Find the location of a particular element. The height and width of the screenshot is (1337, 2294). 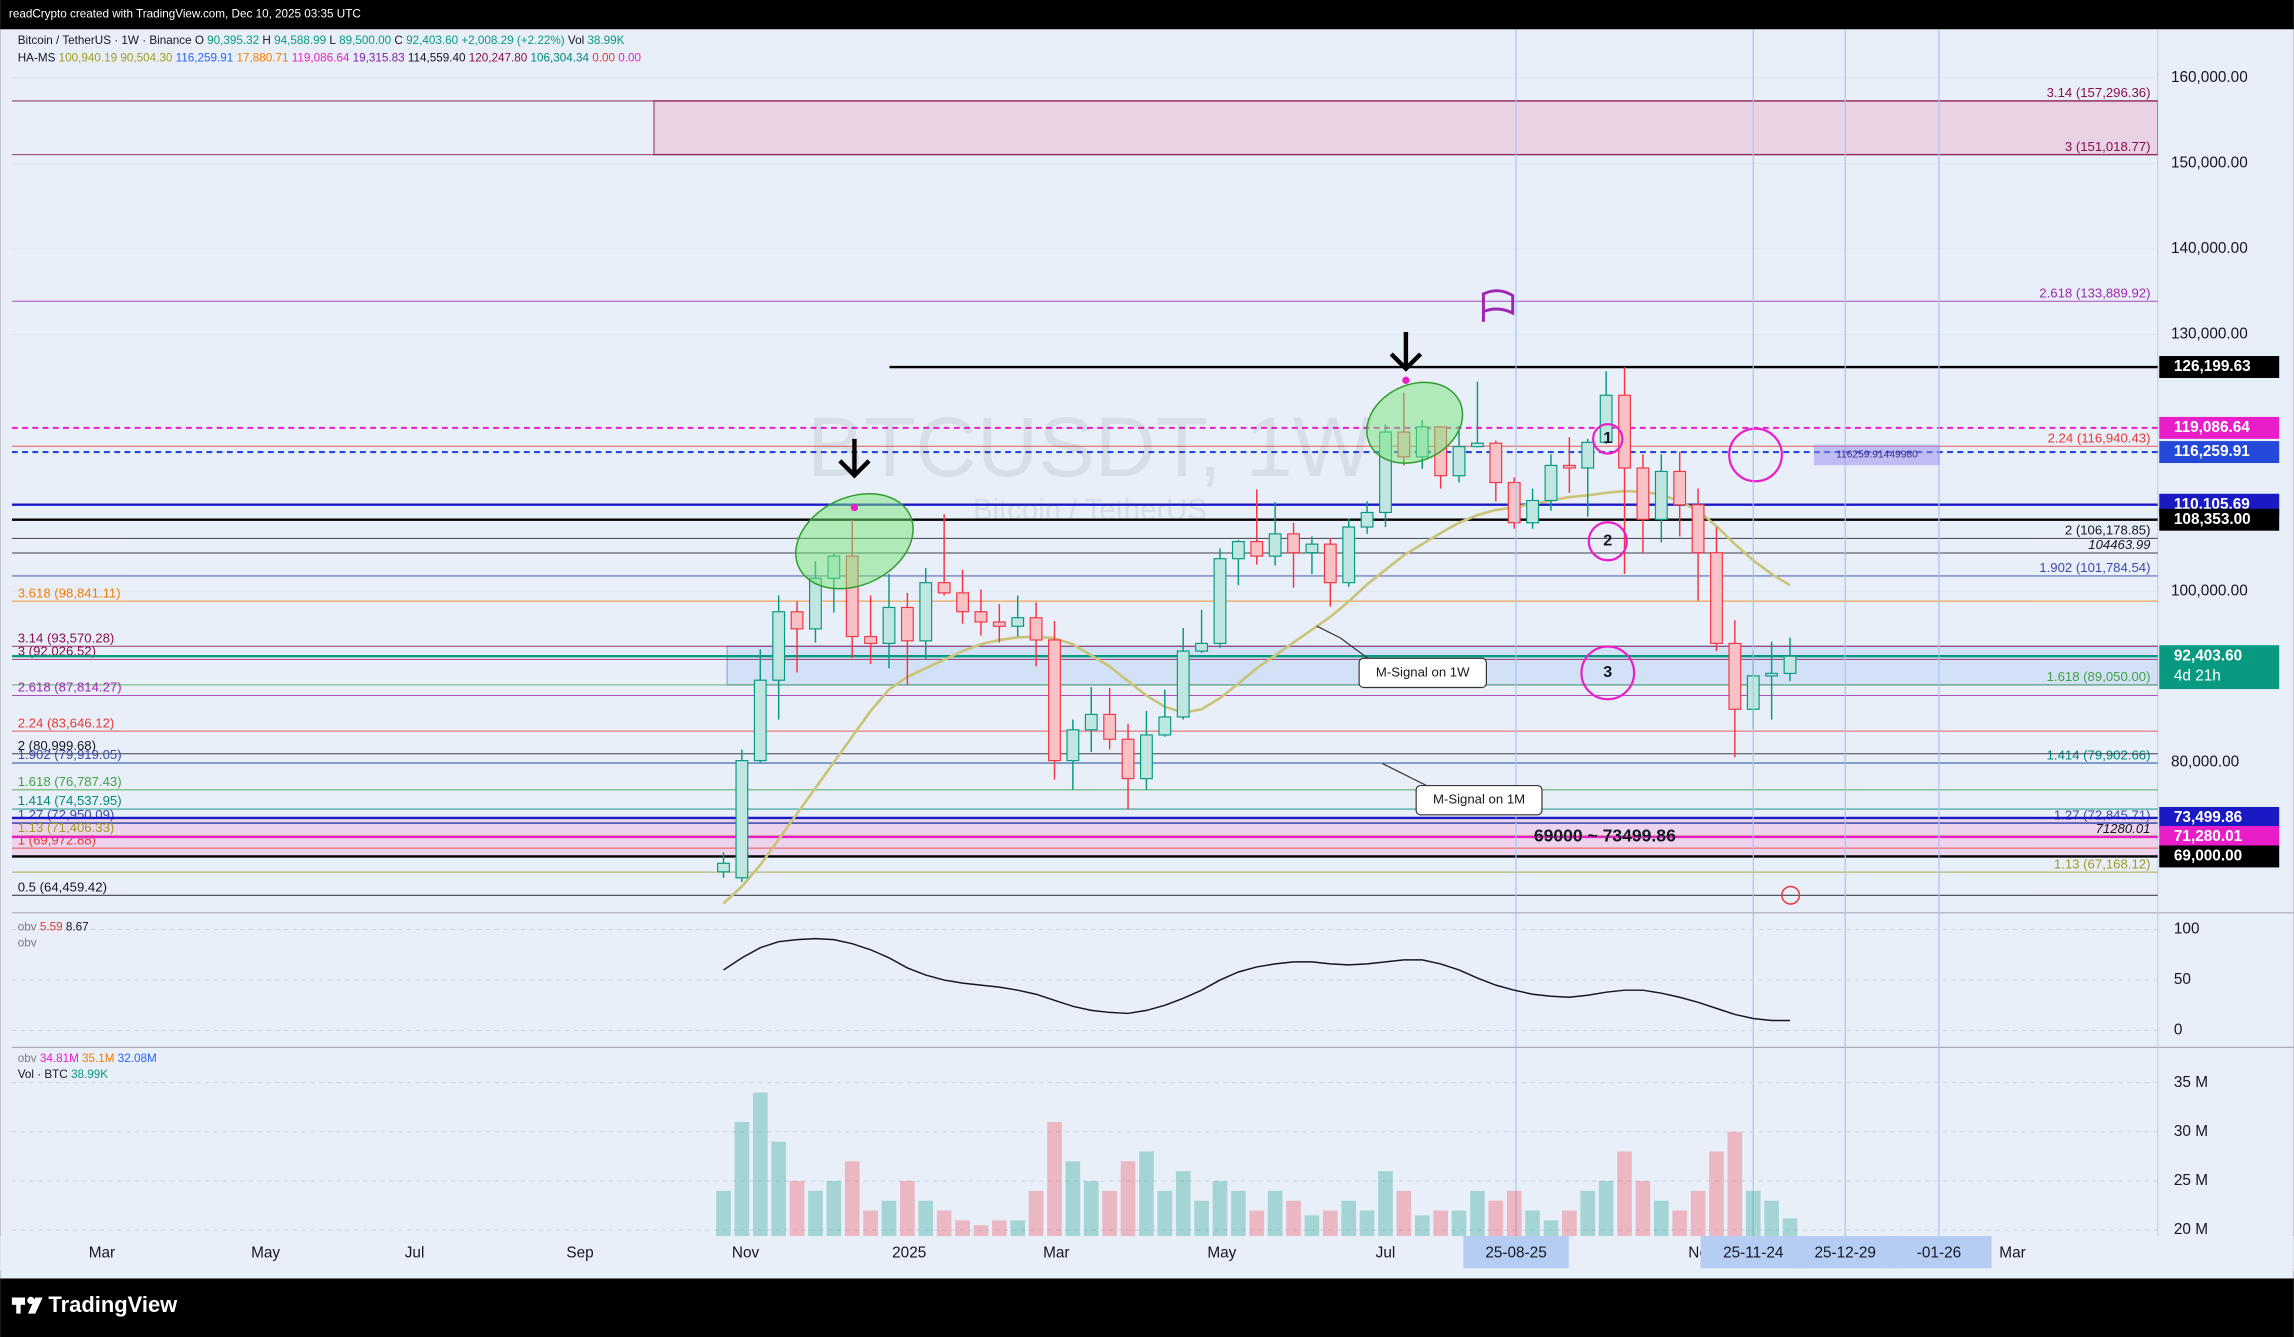

y-tick-label: 0 is located at coordinates (2178, 1030).